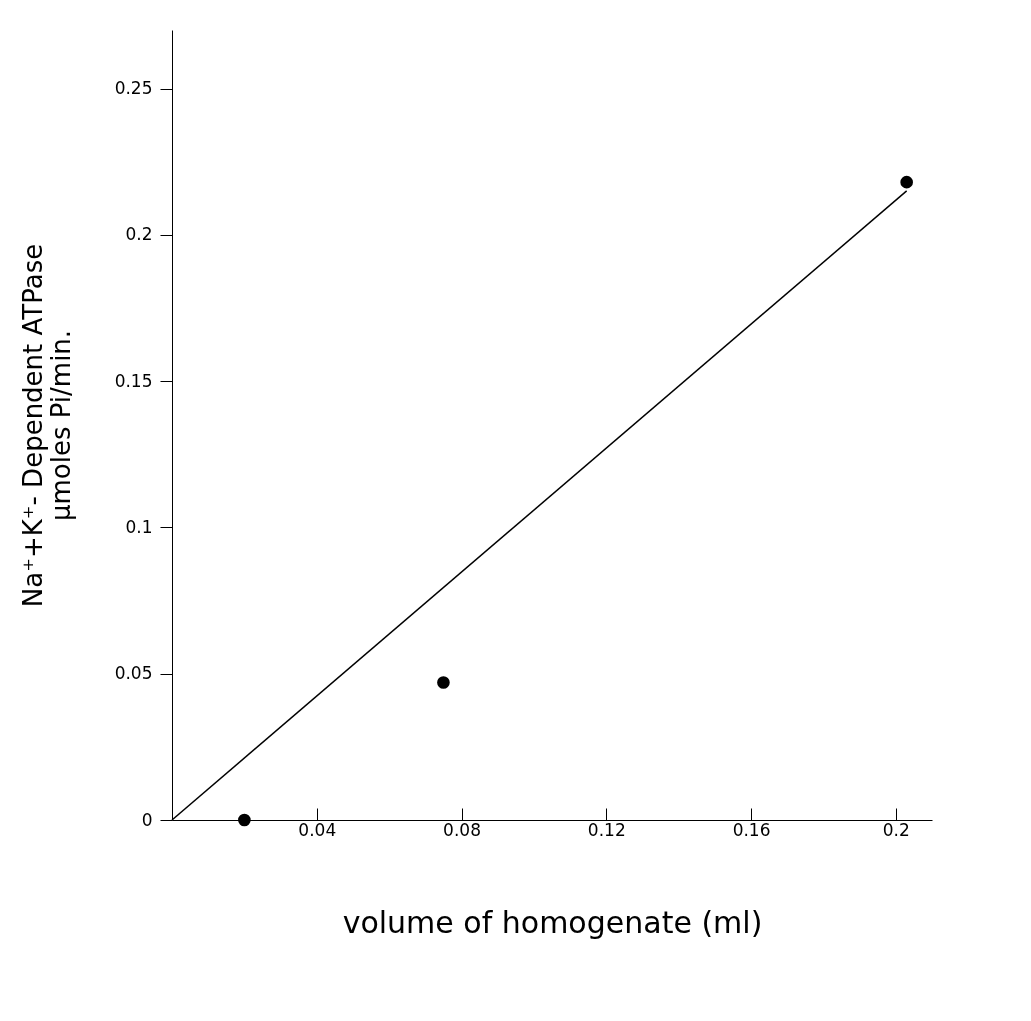 The width and height of the screenshot is (1031, 1021). What do you see at coordinates (133, 380) in the screenshot?
I see `y-tick-label: 0.15` at bounding box center [133, 380].